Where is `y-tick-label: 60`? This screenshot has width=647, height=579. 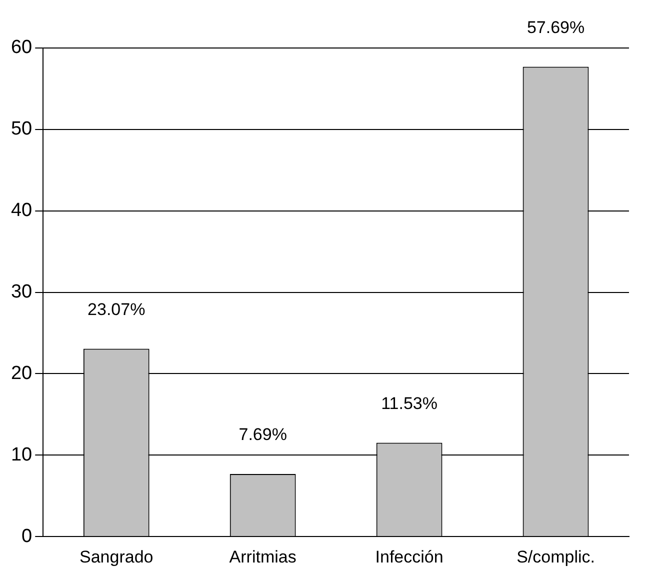 y-tick-label: 60 is located at coordinates (21, 47).